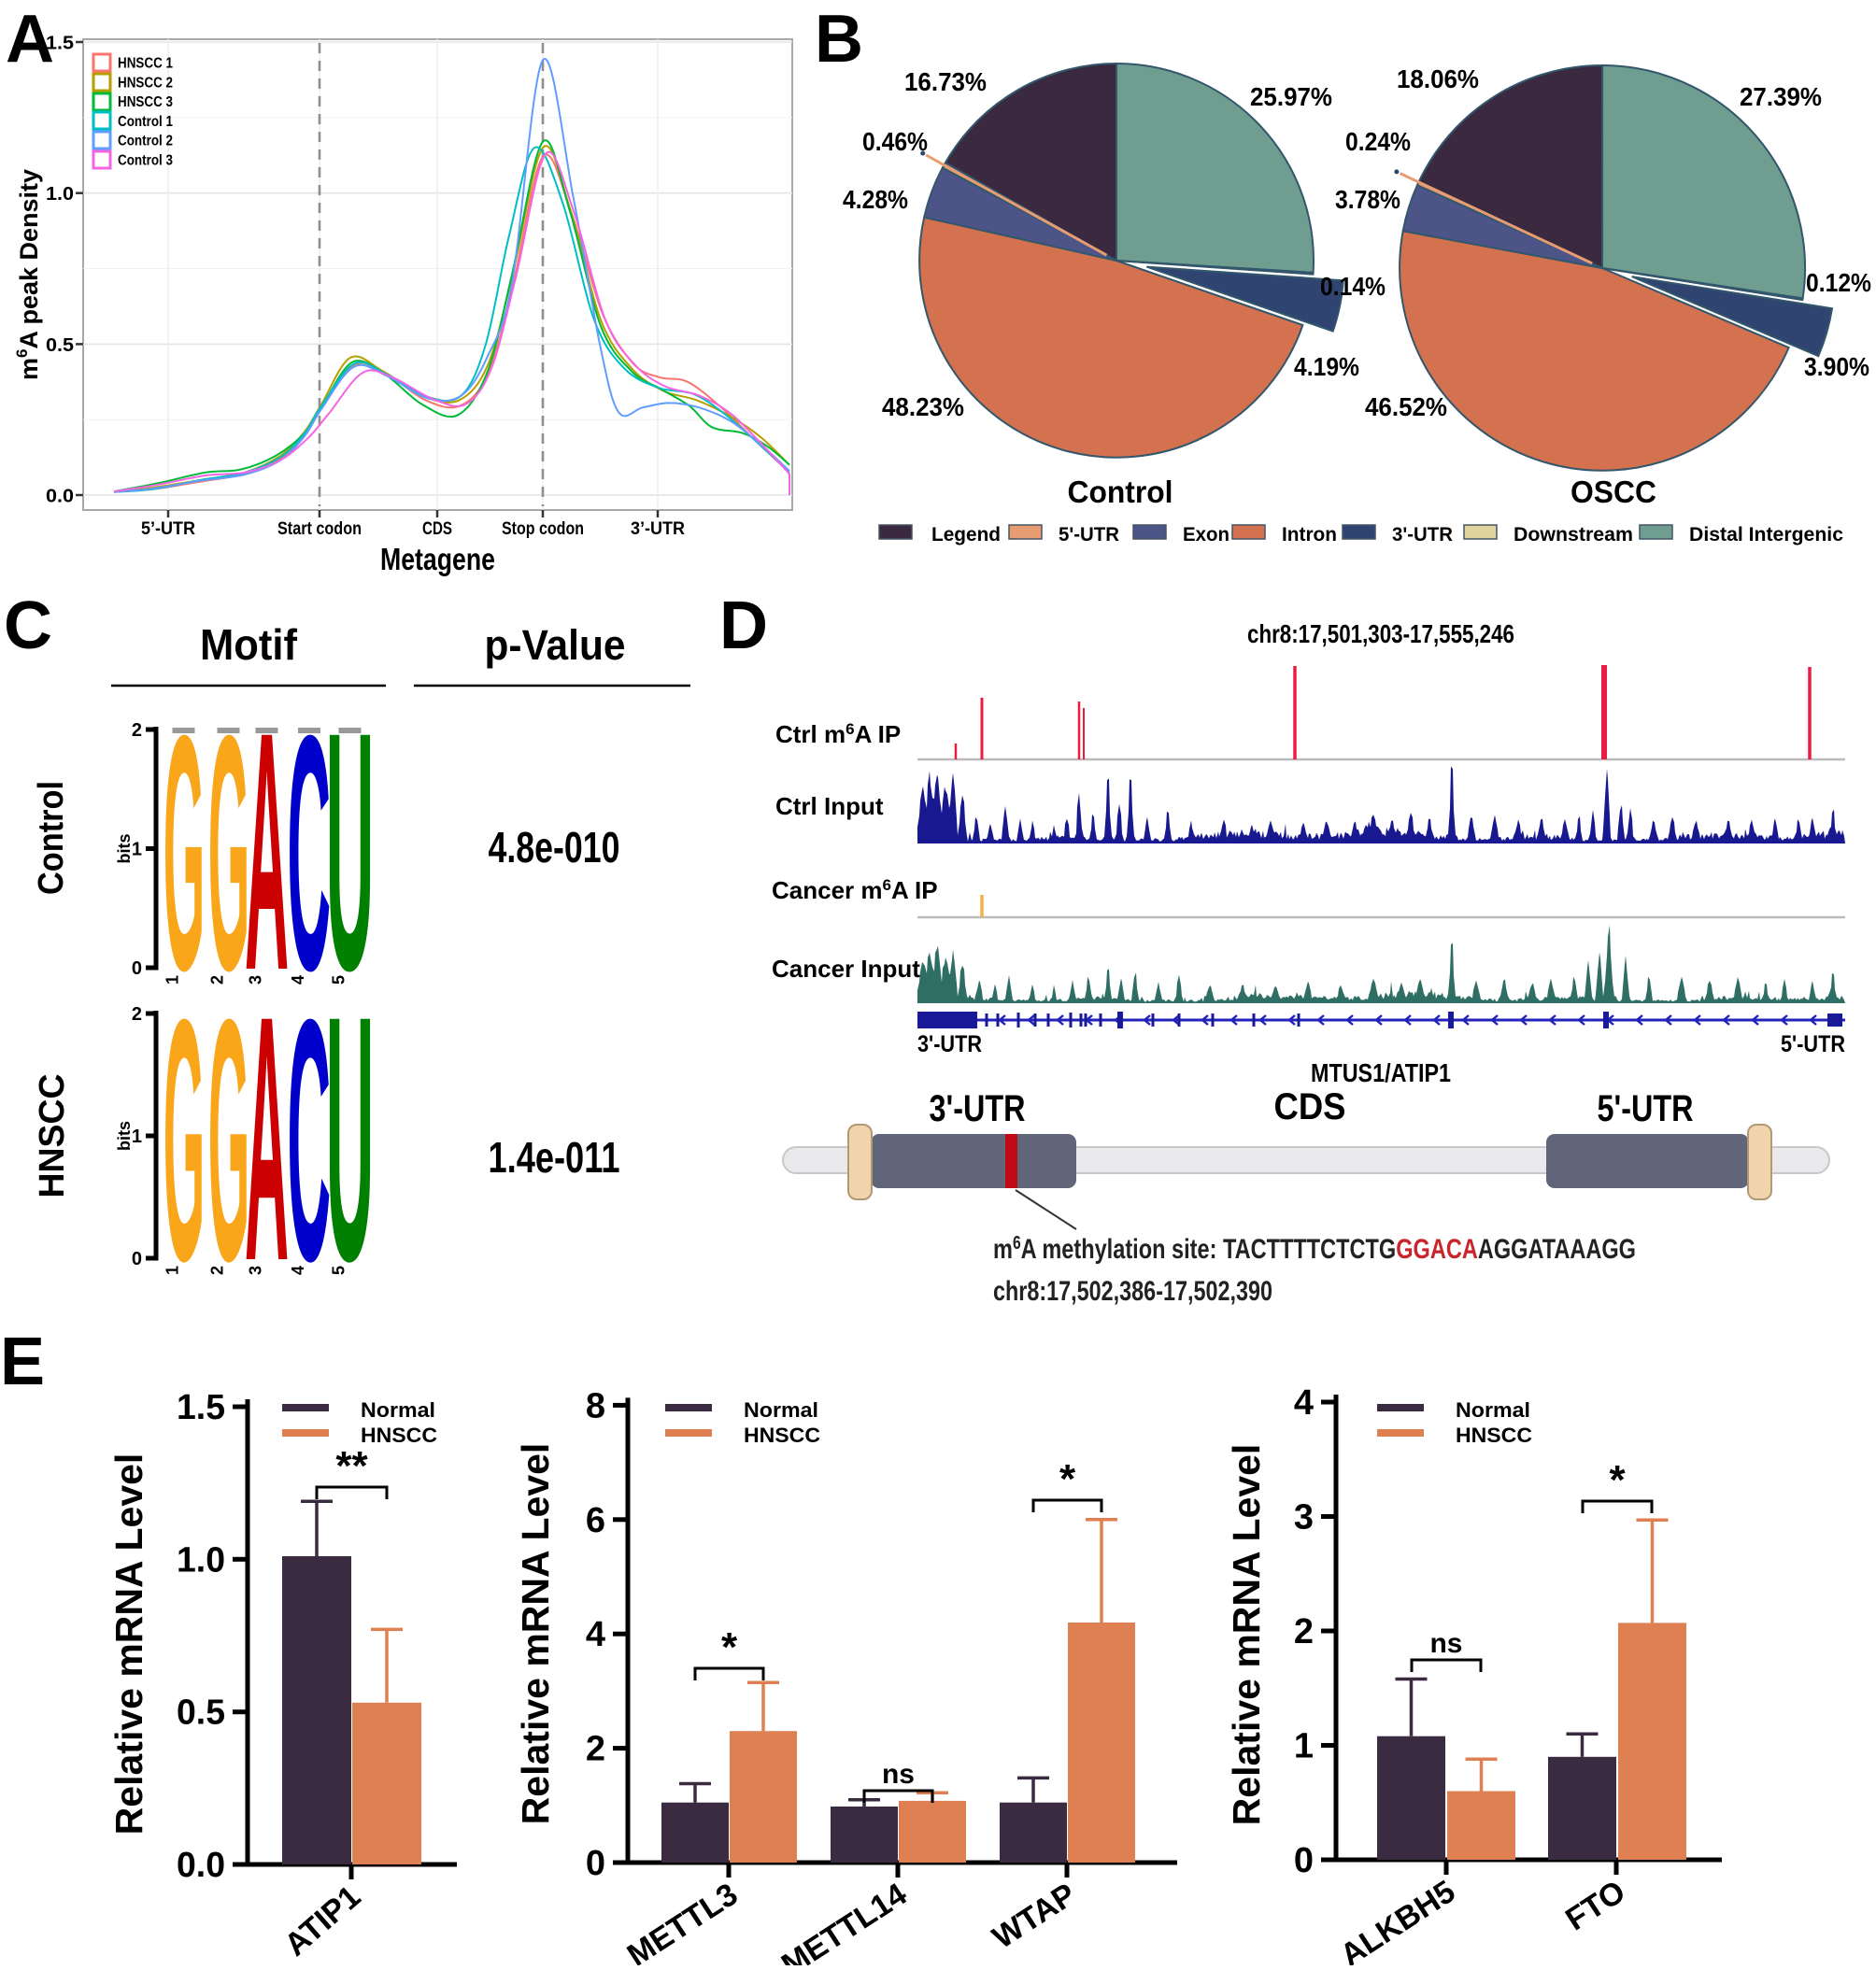 The height and width of the screenshot is (1970, 1876). Describe the element at coordinates (184, 1139) in the screenshot. I see `svg-text: G` at that location.